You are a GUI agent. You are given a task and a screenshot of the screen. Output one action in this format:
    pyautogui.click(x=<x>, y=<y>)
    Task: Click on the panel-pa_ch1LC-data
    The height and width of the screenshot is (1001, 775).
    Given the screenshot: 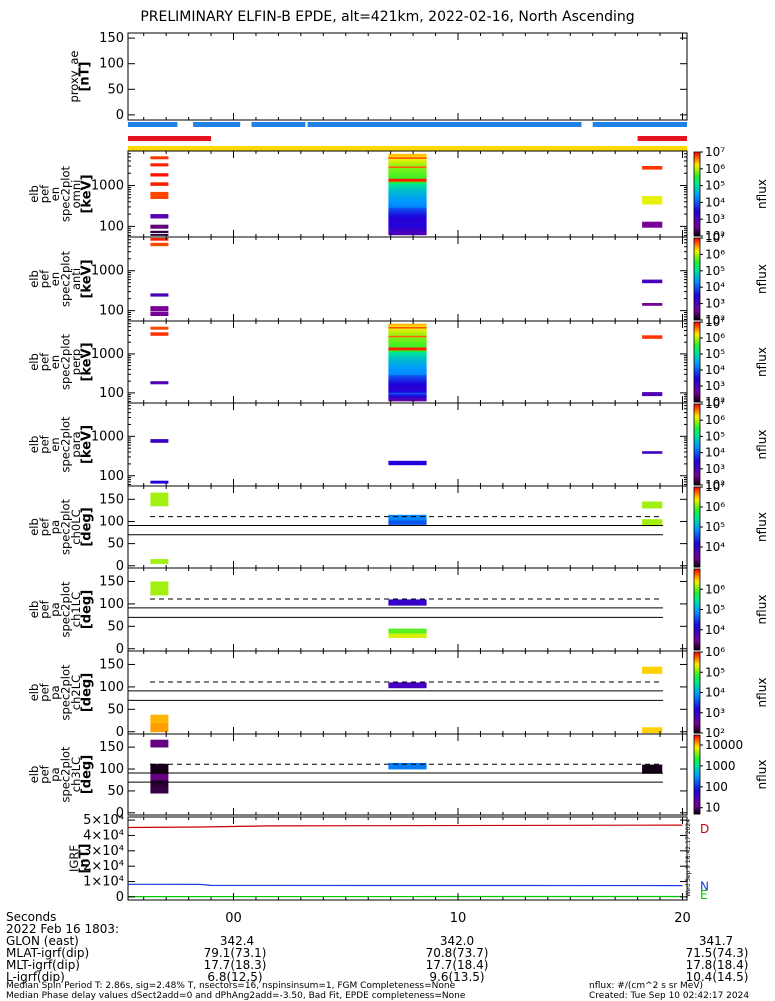 What is the action you would take?
    pyautogui.click(x=395, y=610)
    